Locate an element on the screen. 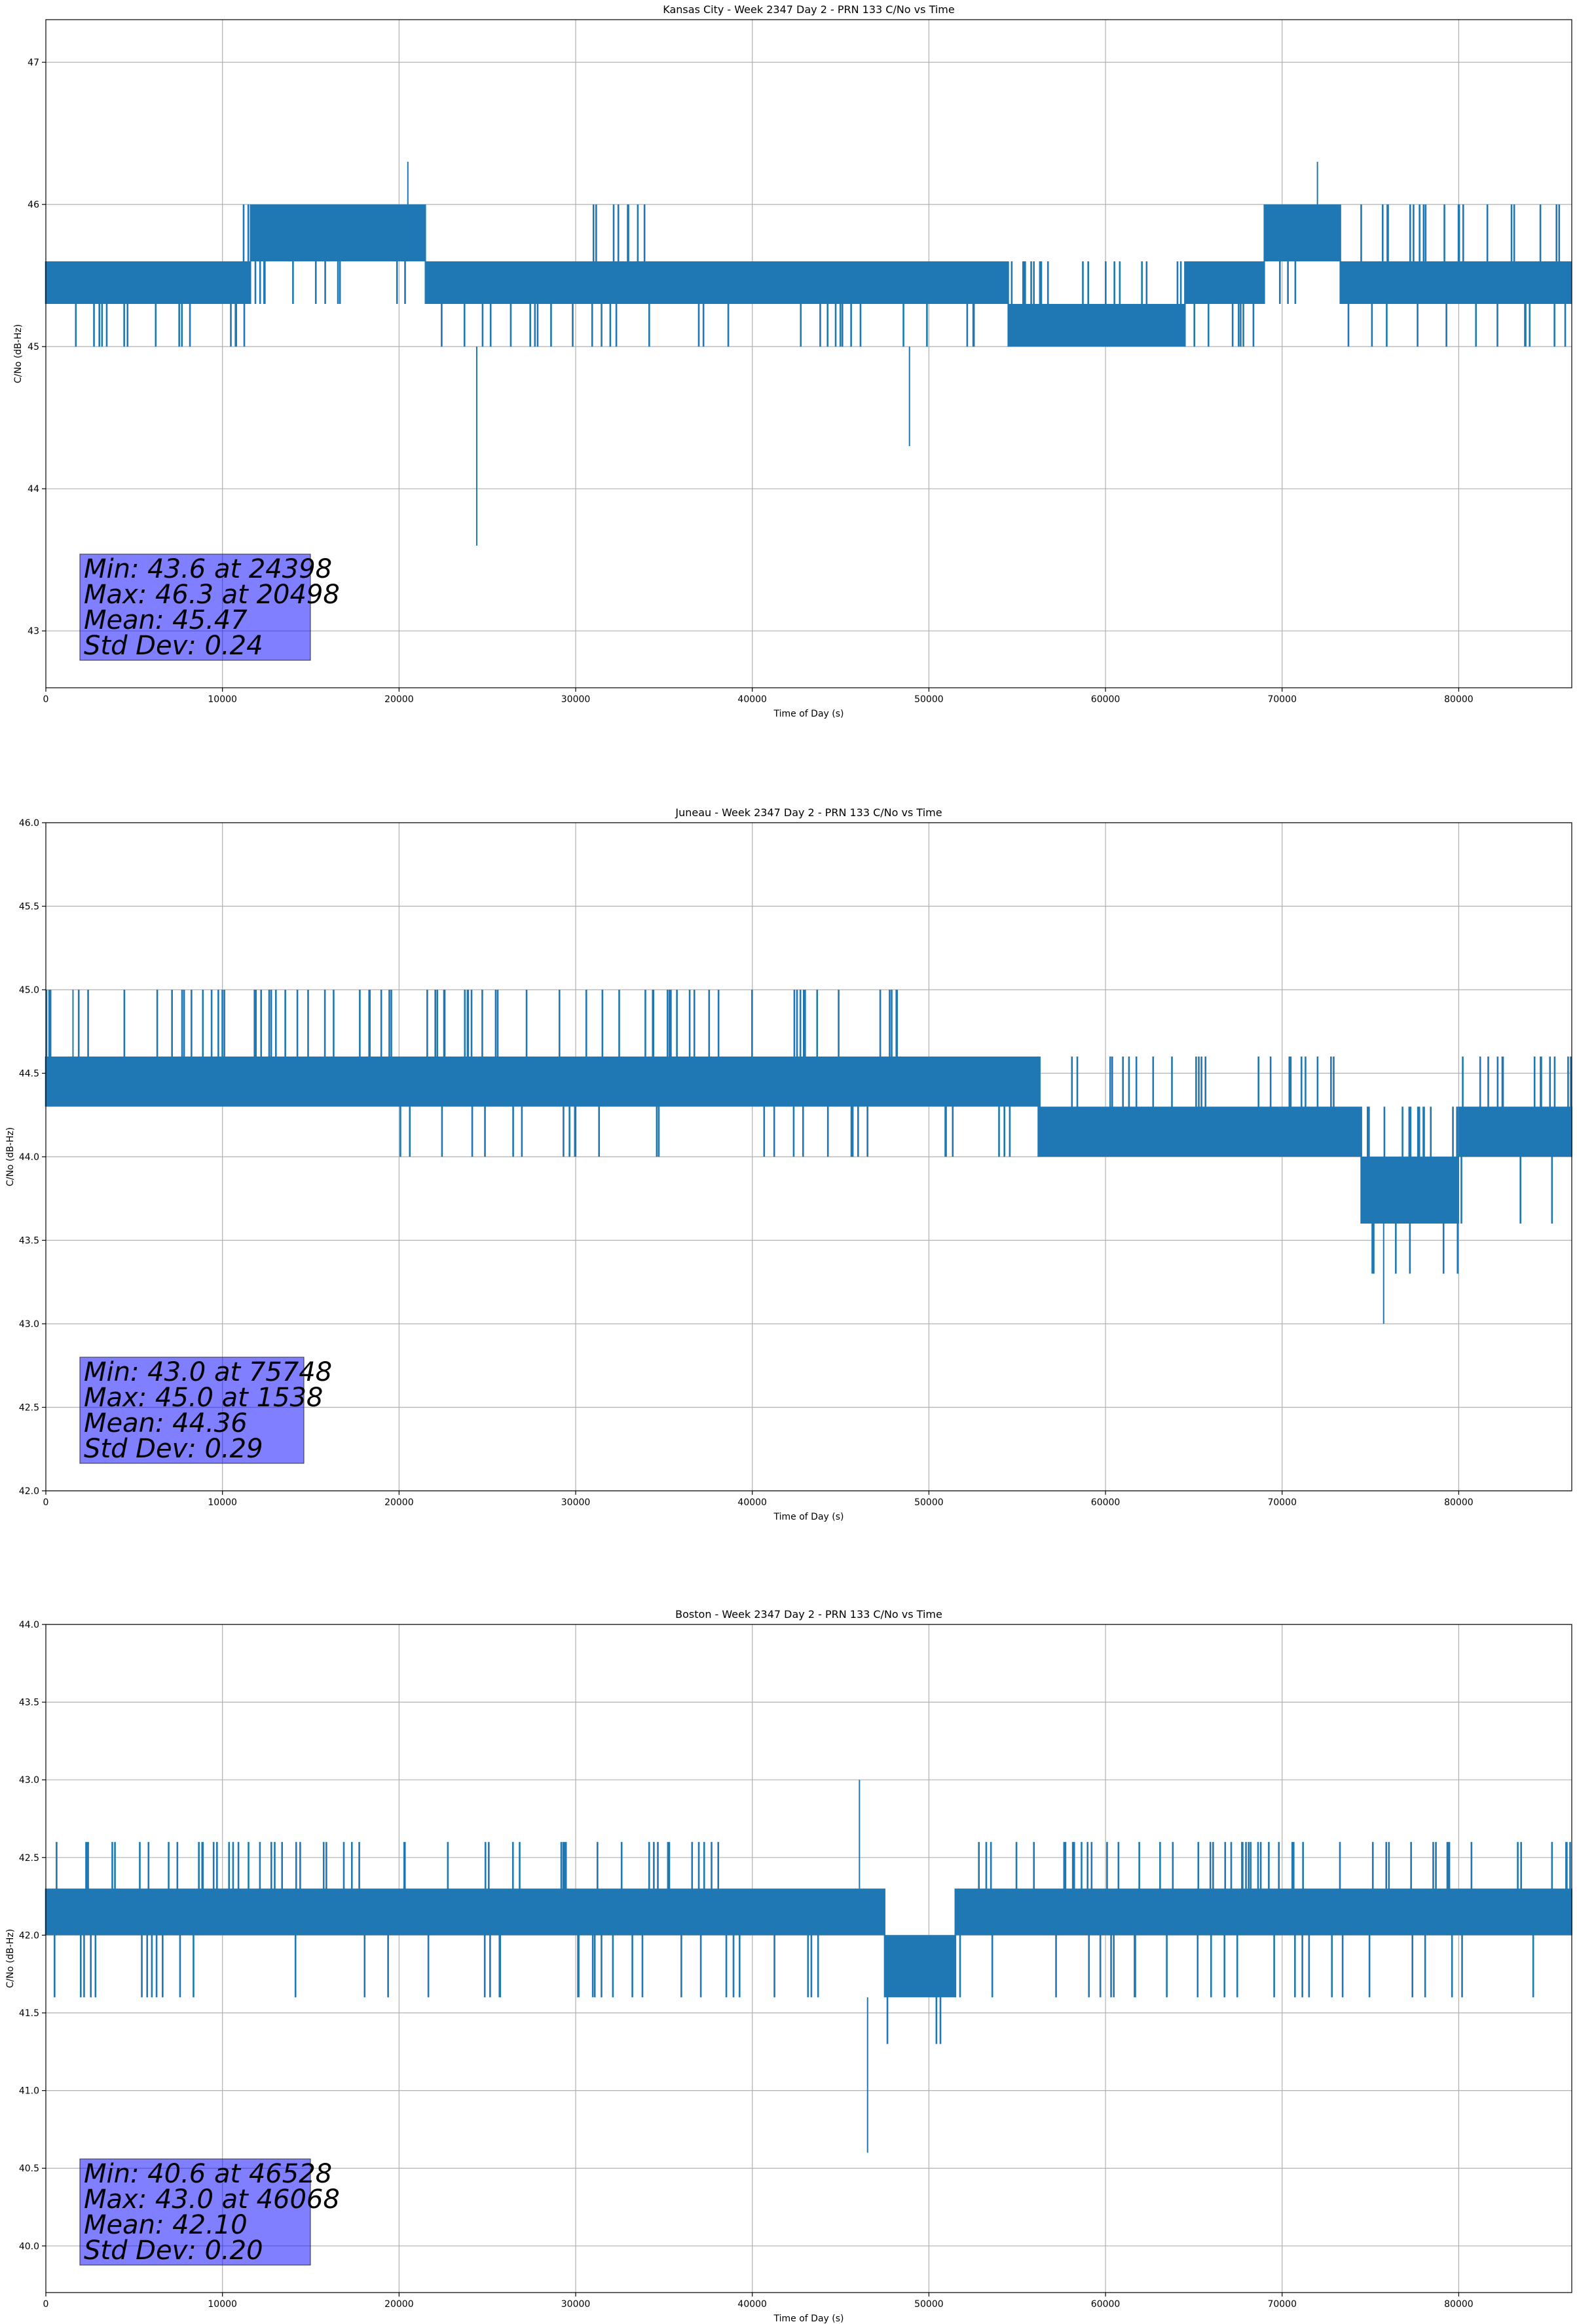 Image resolution: width=1577 pixels, height=2324 pixels. stat-mean: Mean: 44.36 is located at coordinates (166, 1423).